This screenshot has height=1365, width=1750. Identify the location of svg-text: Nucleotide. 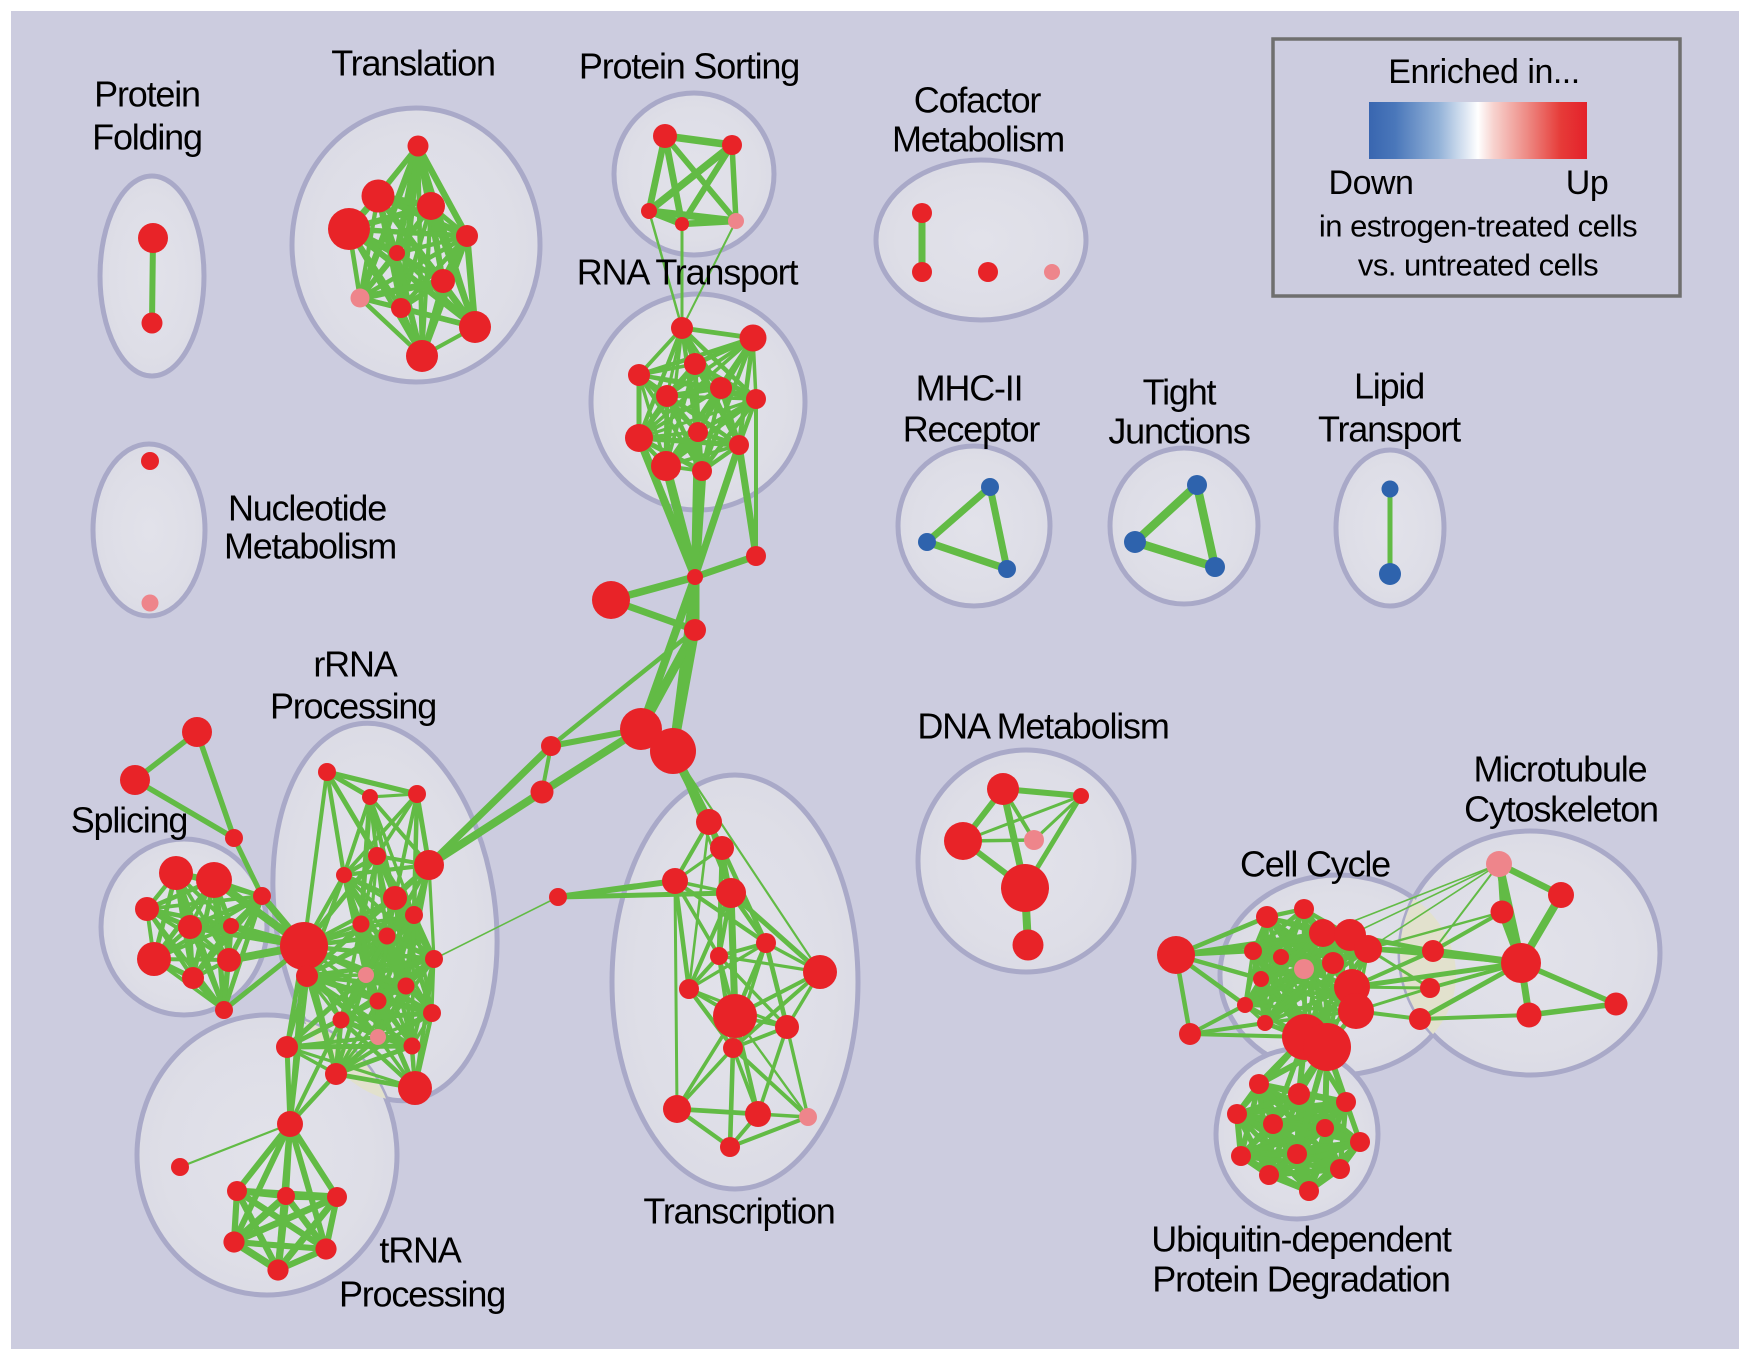
(307, 508).